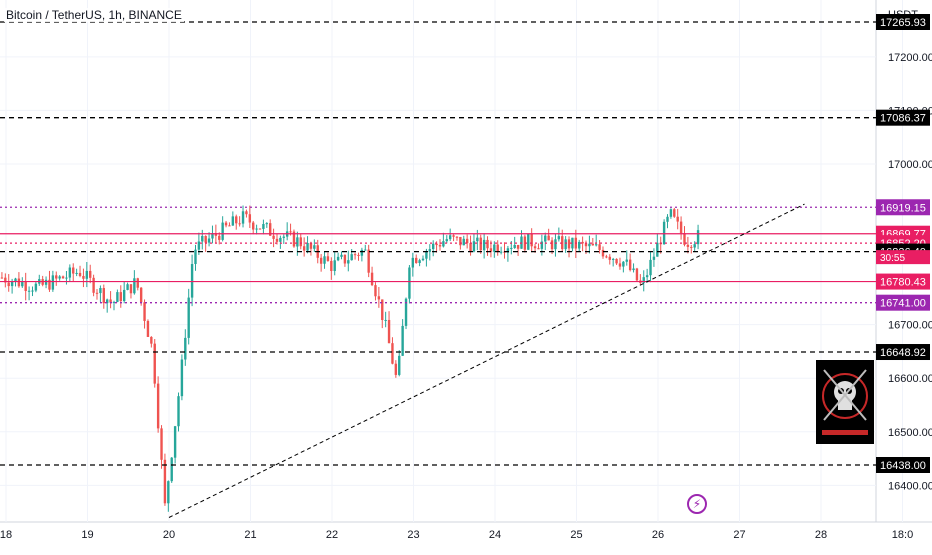  I want to click on level-label: 16741.00, so click(903, 304).